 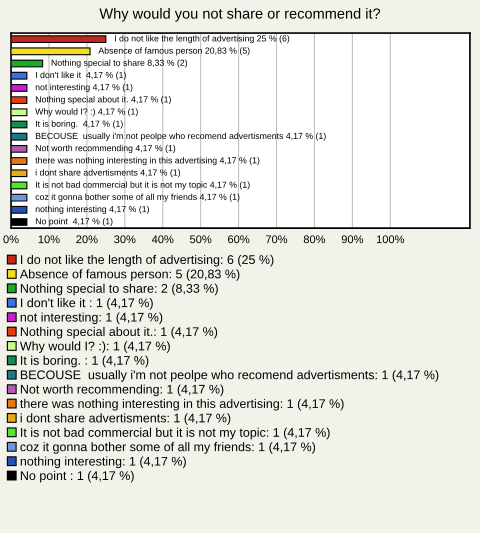 What do you see at coordinates (91, 318) in the screenshot?
I see `legend-label: not interesting: 1 (4,17 %)` at bounding box center [91, 318].